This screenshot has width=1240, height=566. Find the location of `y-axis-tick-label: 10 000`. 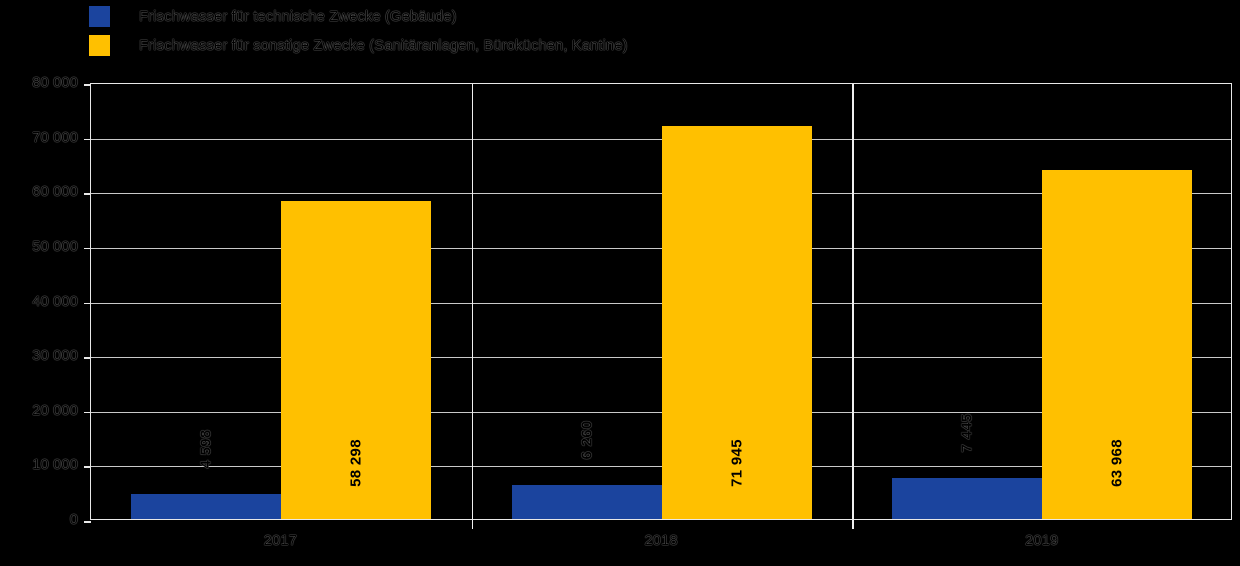

y-axis-tick-label: 10 000 is located at coordinates (55, 465).